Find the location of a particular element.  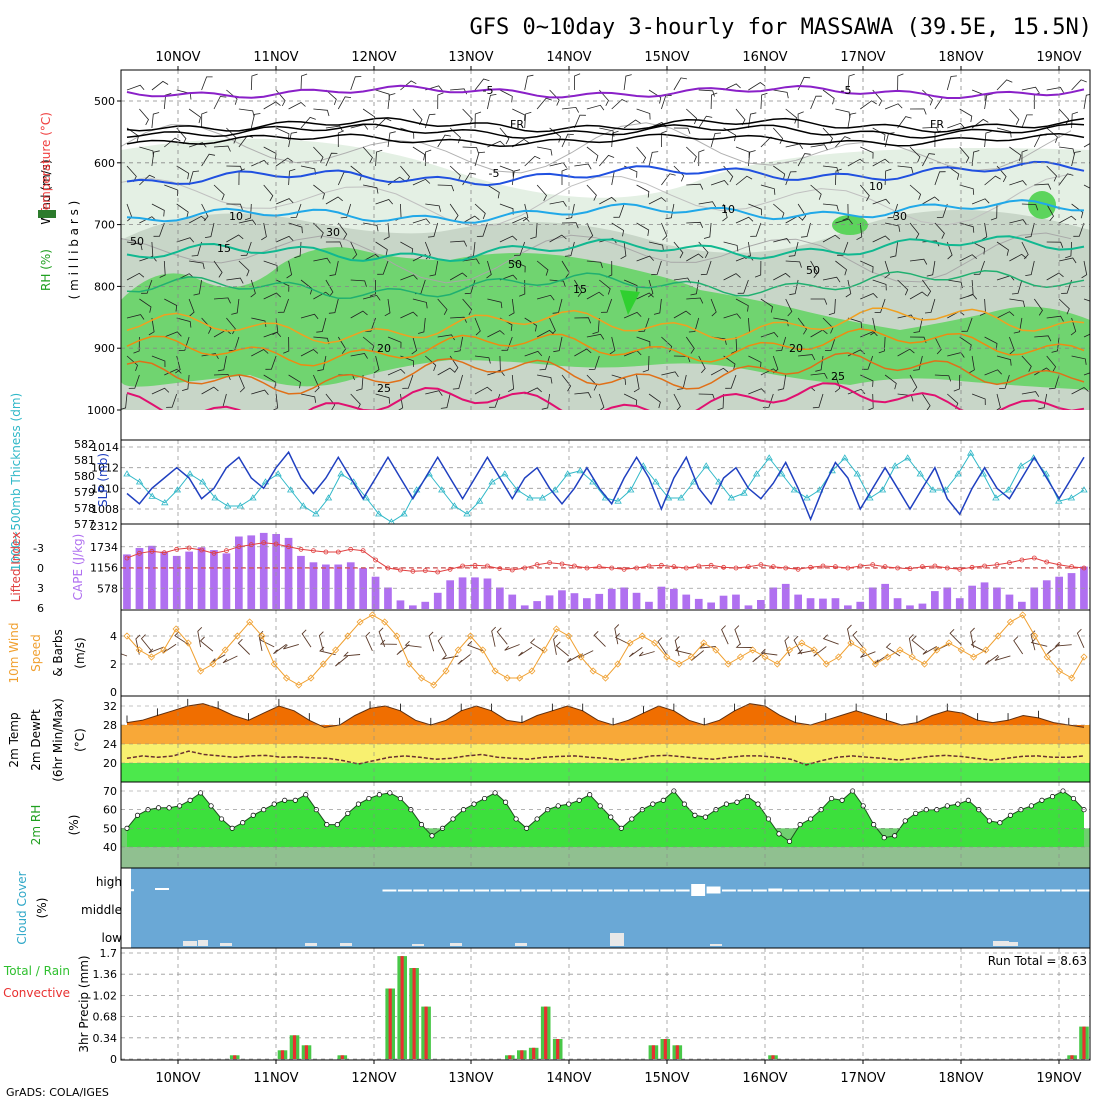

cloud-level-label: low is located at coordinates (112, 938).